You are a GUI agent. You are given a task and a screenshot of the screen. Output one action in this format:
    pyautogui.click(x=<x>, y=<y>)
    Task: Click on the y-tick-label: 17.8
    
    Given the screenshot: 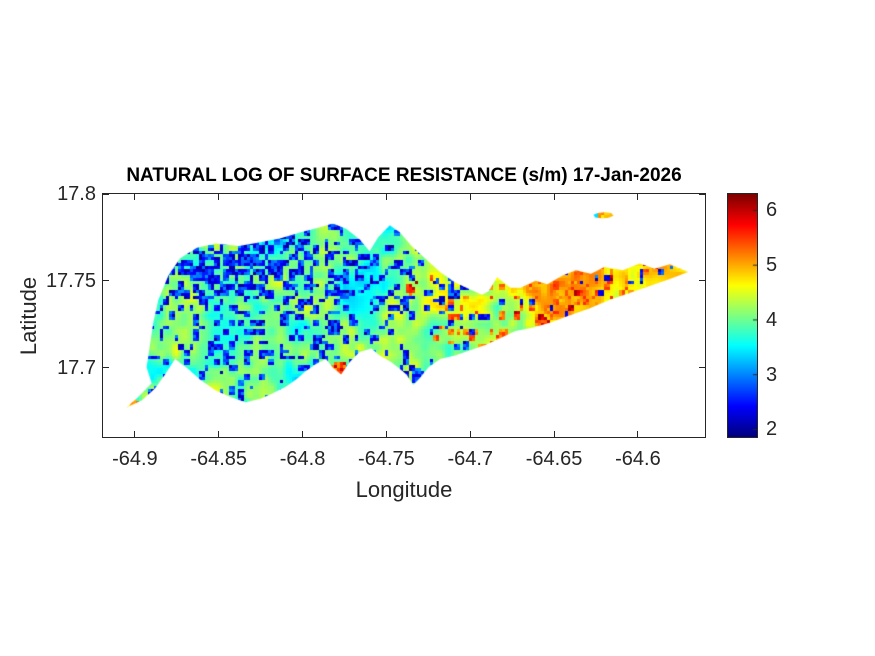 What is the action you would take?
    pyautogui.click(x=76, y=194)
    